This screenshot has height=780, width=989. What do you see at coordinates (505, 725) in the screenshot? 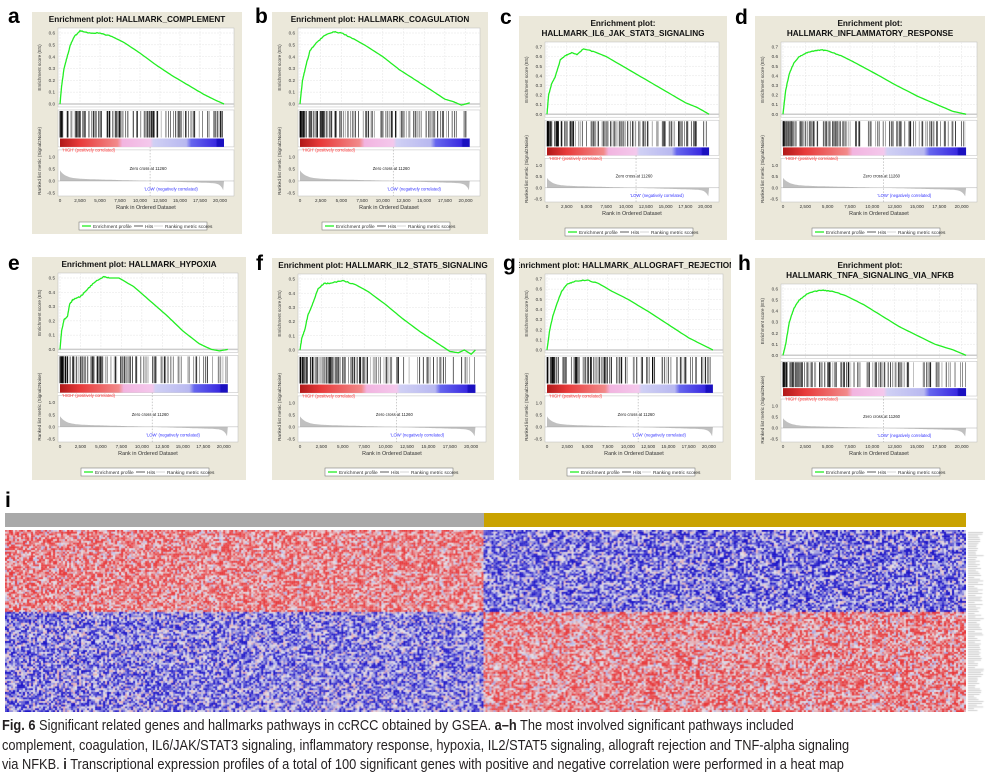
I see `caption-panel-ref: a–h` at bounding box center [505, 725].